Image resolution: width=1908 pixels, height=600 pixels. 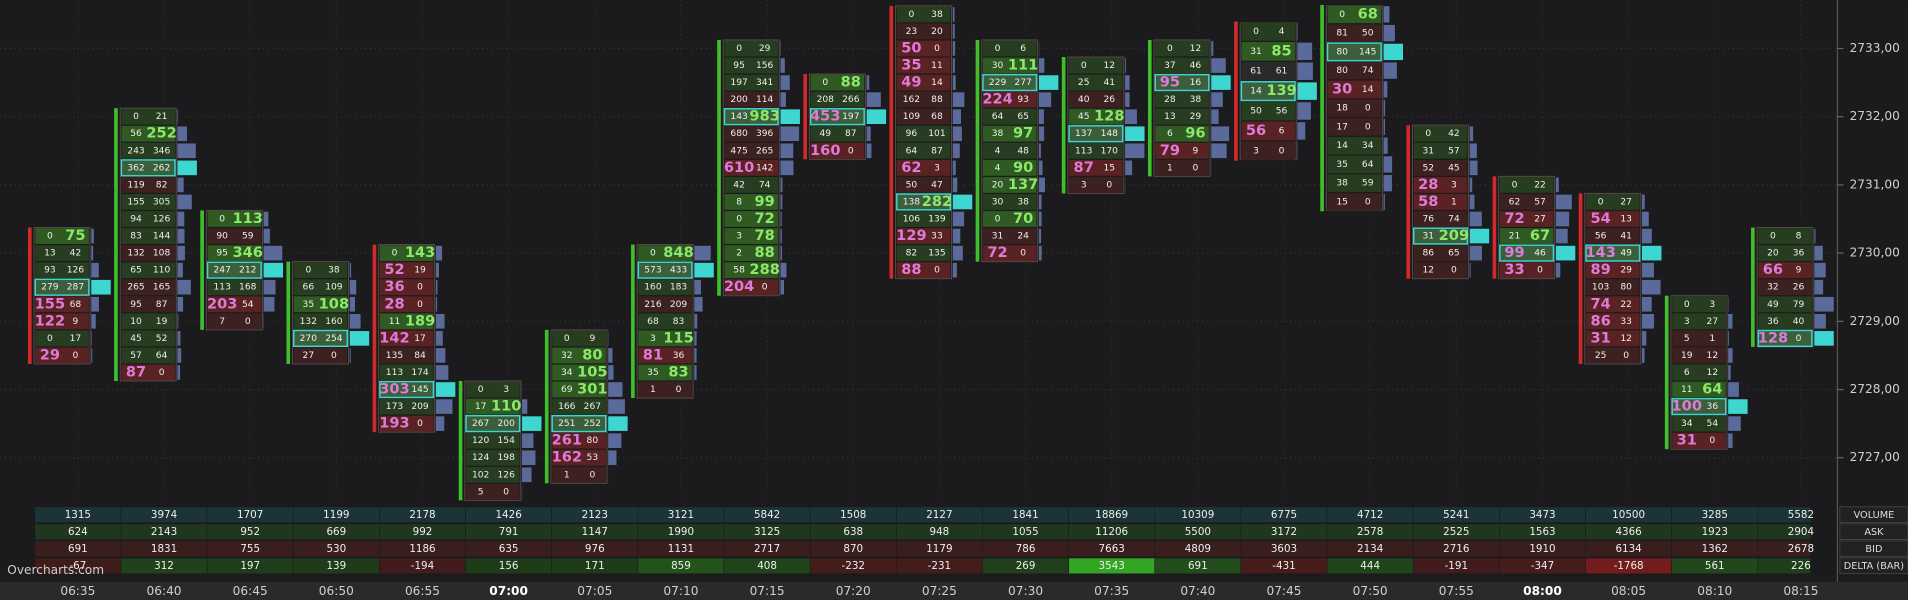 I want to click on ask-volume: 433, so click(x=679, y=271).